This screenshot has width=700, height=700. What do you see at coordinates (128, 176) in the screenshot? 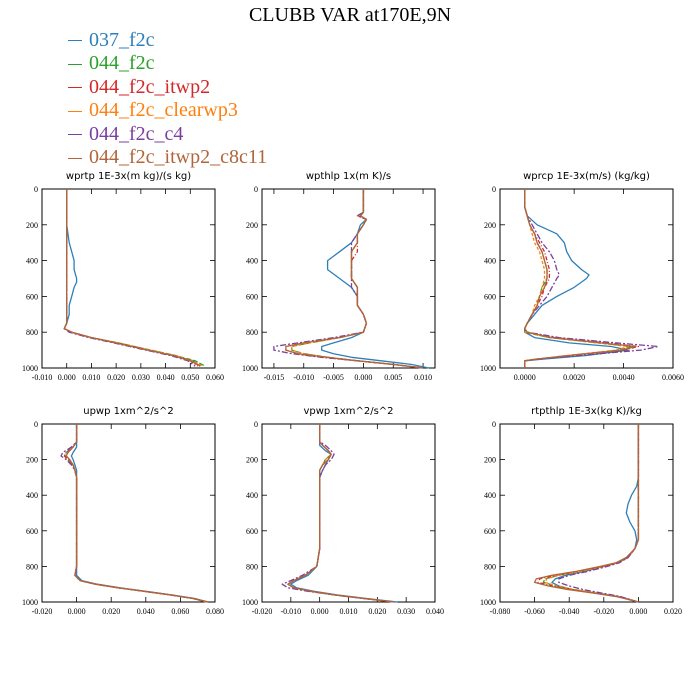
I see `panel-title: wprtp 1E-3x(m kg)/(s kg)` at bounding box center [128, 176].